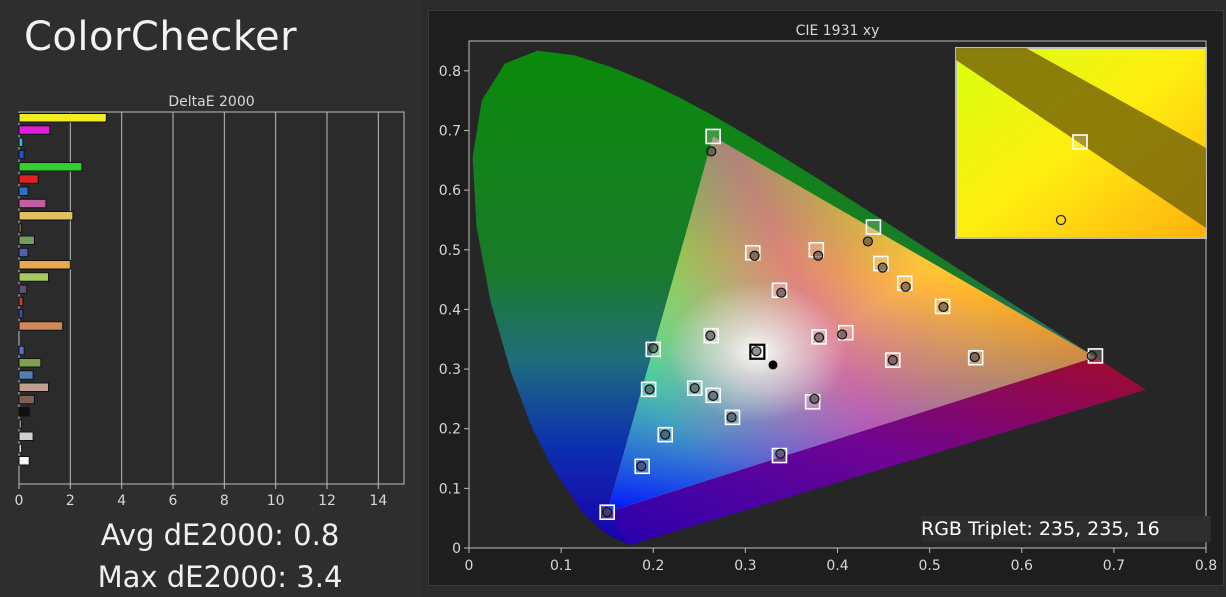 The width and height of the screenshot is (1226, 597). What do you see at coordinates (1114, 566) in the screenshot?
I see `cie-x-tick-label: 0.7` at bounding box center [1114, 566].